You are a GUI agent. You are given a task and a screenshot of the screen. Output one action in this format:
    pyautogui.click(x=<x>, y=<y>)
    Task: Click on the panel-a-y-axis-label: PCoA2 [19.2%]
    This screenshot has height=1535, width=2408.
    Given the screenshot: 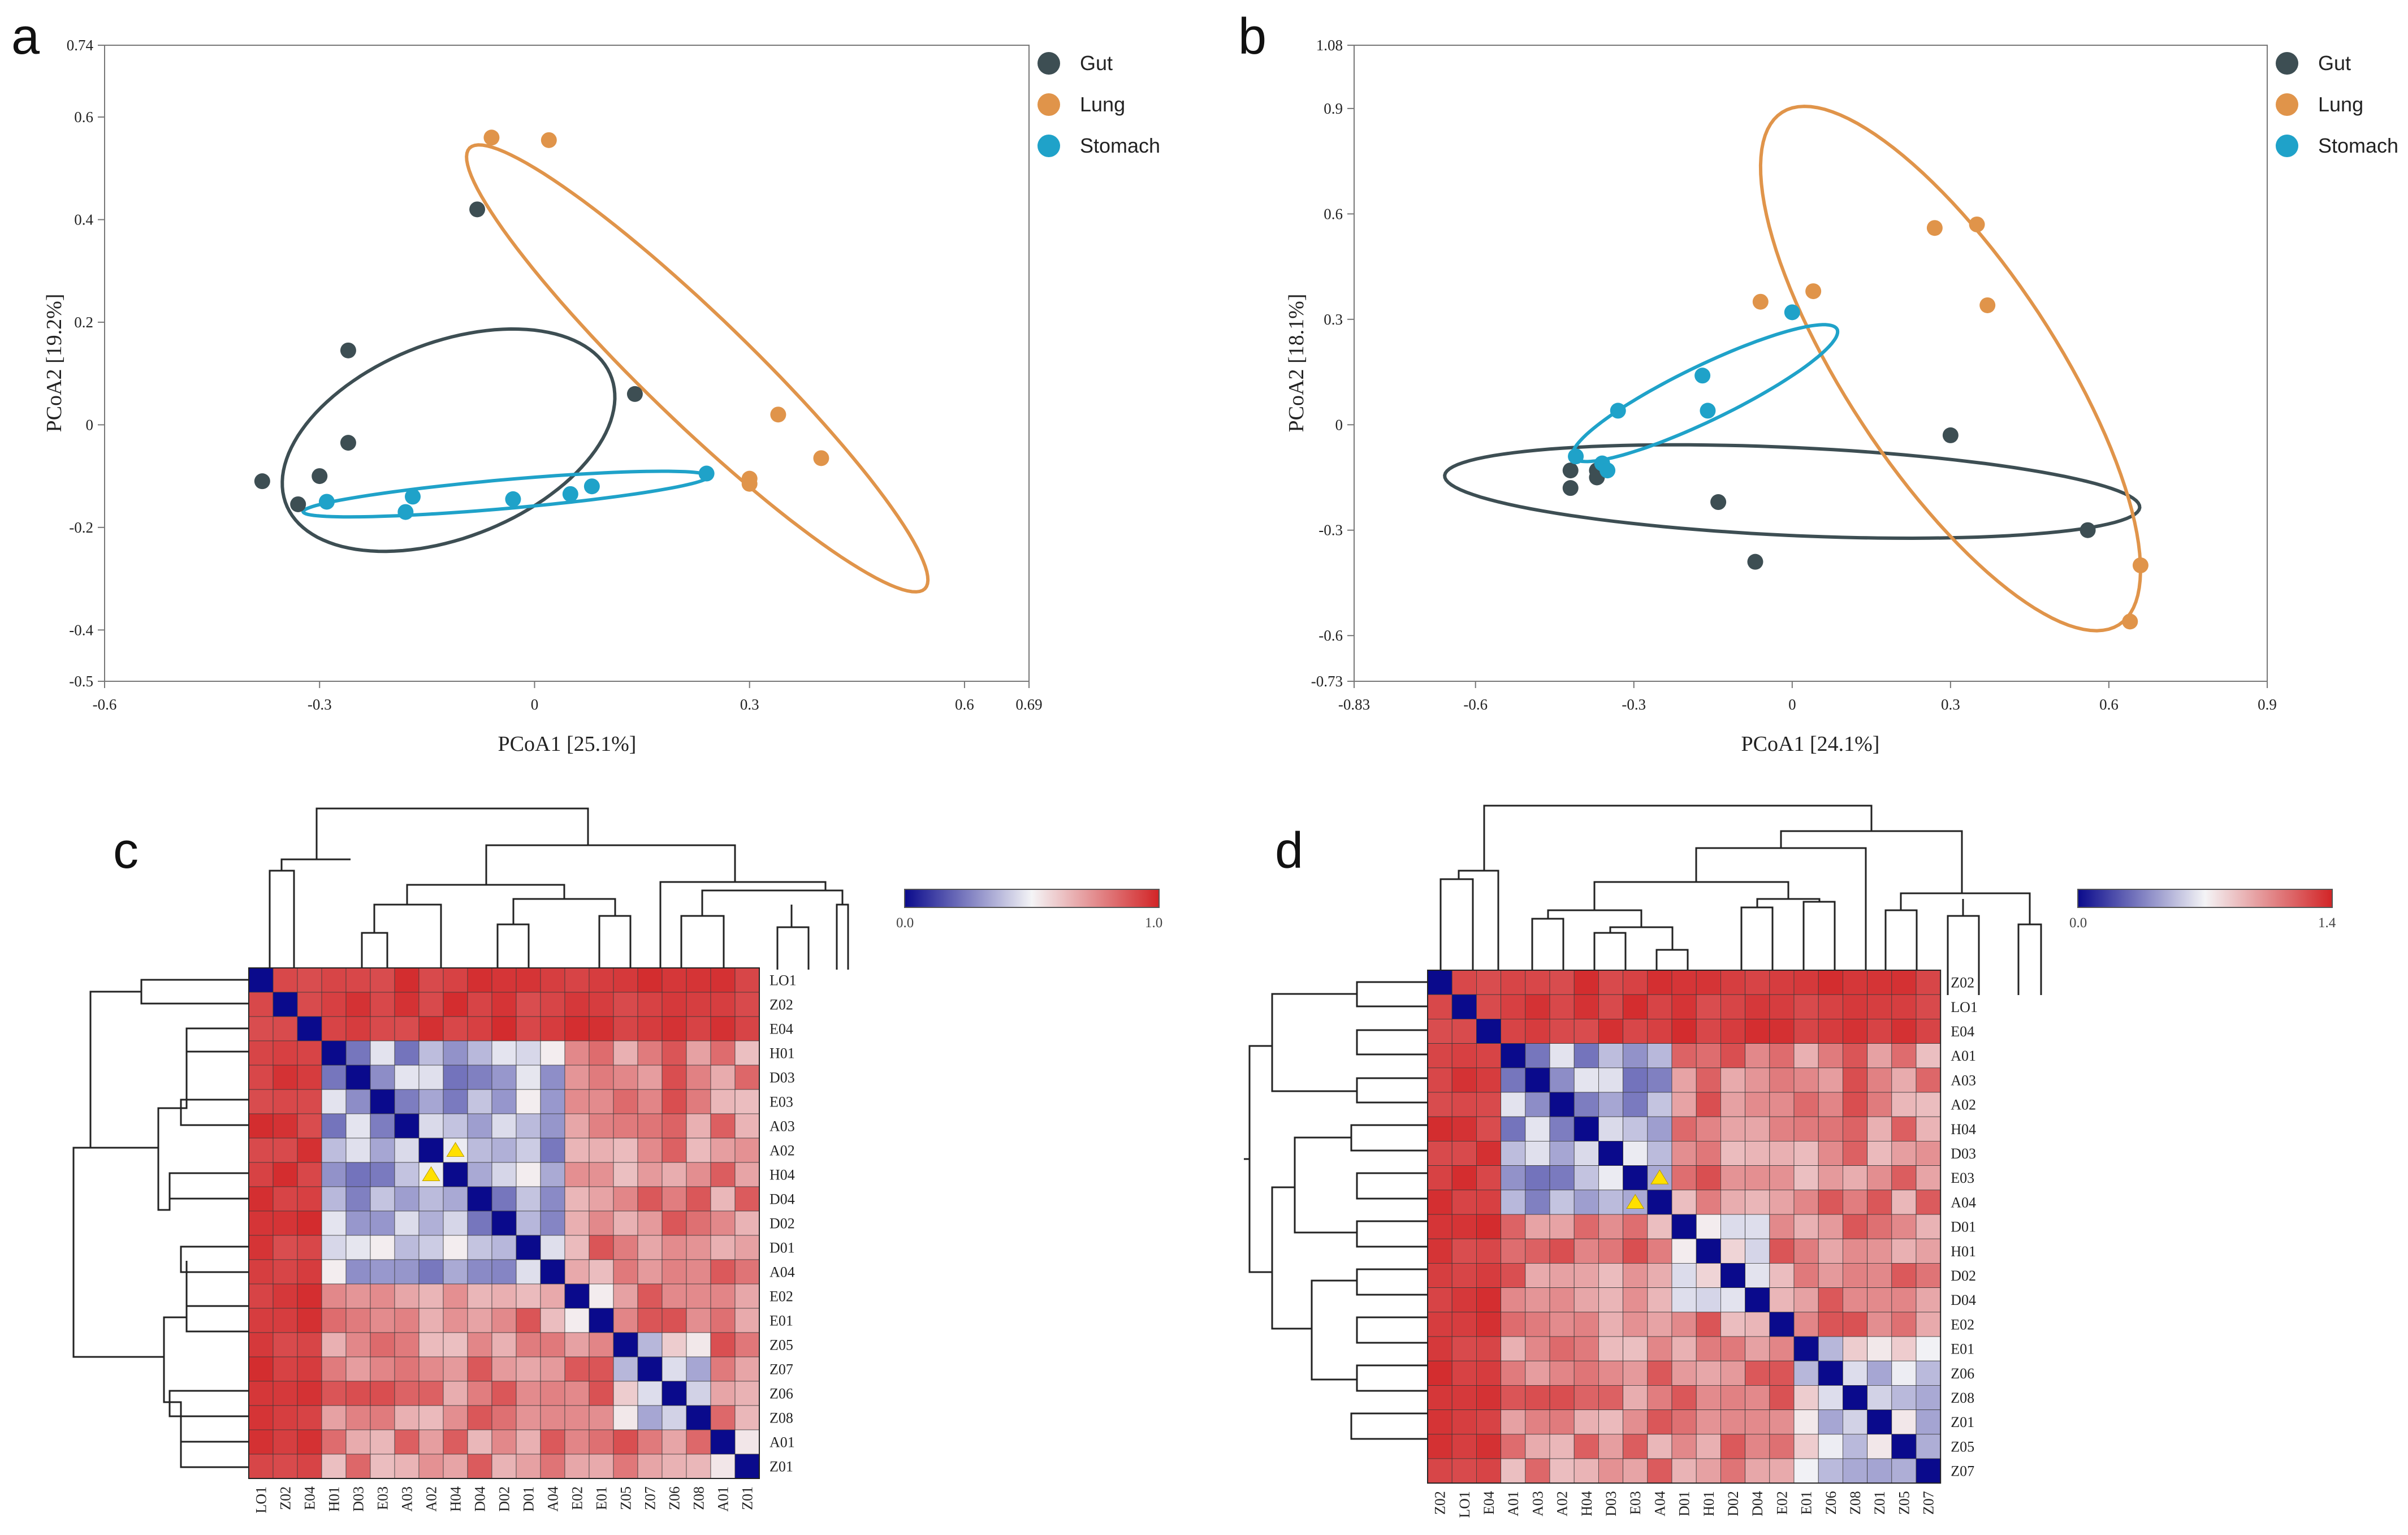 What is the action you would take?
    pyautogui.click(x=54, y=363)
    